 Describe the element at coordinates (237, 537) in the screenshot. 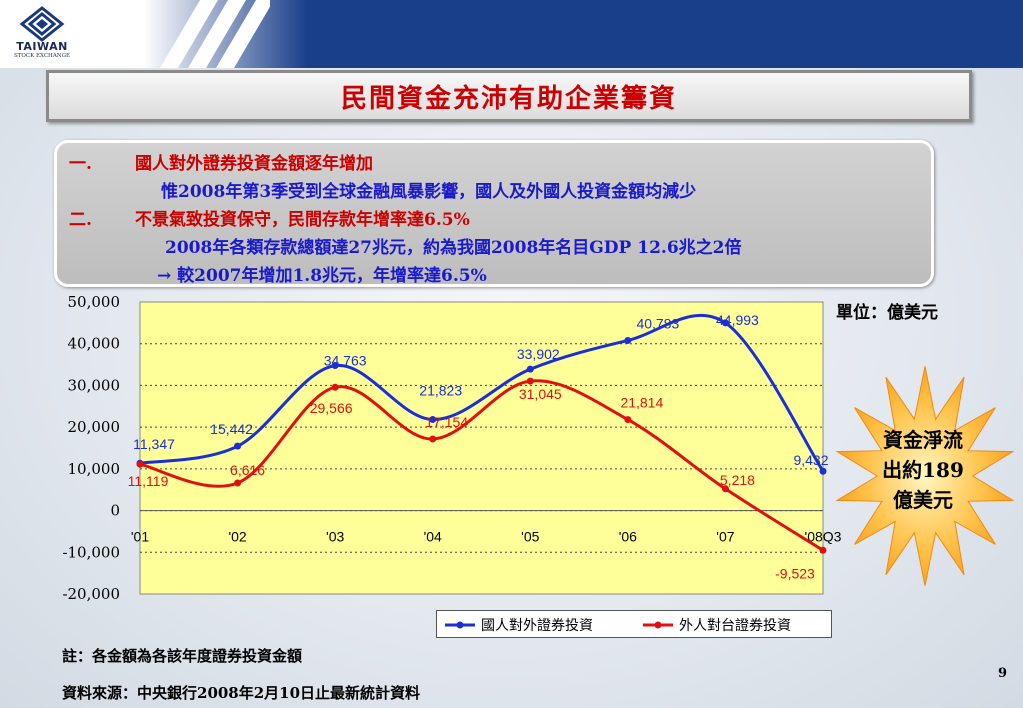

I see `x-tick-label: '02` at that location.